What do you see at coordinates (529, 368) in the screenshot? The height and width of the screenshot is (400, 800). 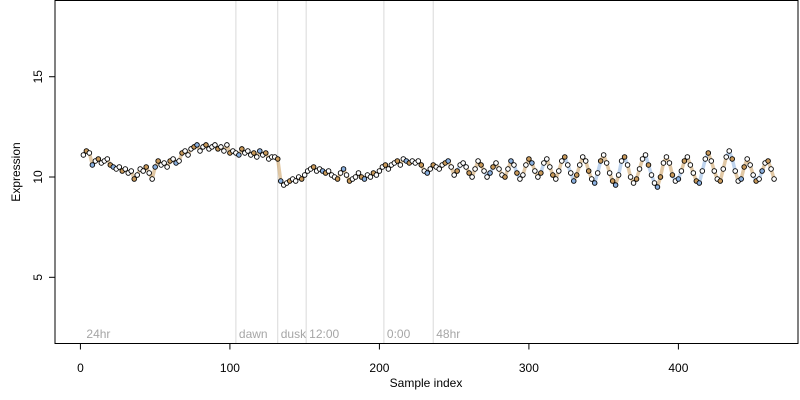 I see `x-tick-label: 300` at bounding box center [529, 368].